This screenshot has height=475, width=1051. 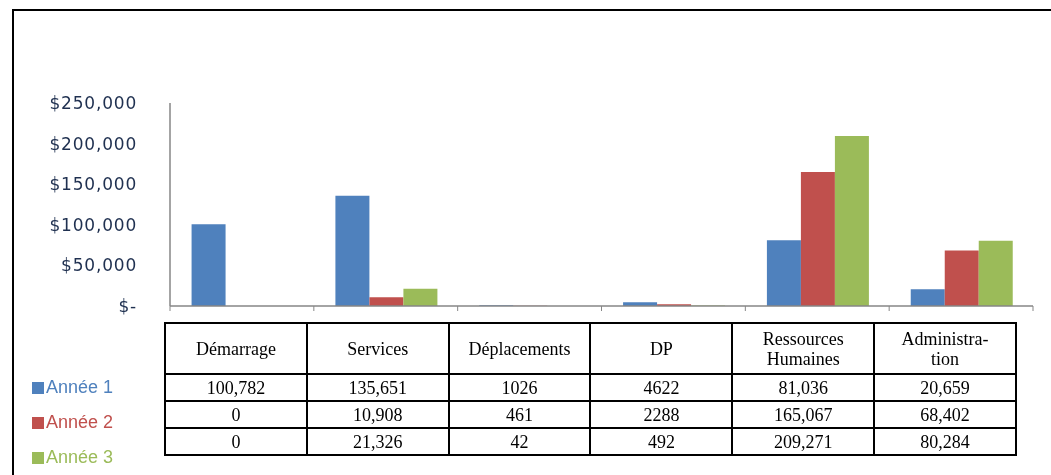 What do you see at coordinates (945, 348) in the screenshot?
I see `x-tick-label: Administra-tion` at bounding box center [945, 348].